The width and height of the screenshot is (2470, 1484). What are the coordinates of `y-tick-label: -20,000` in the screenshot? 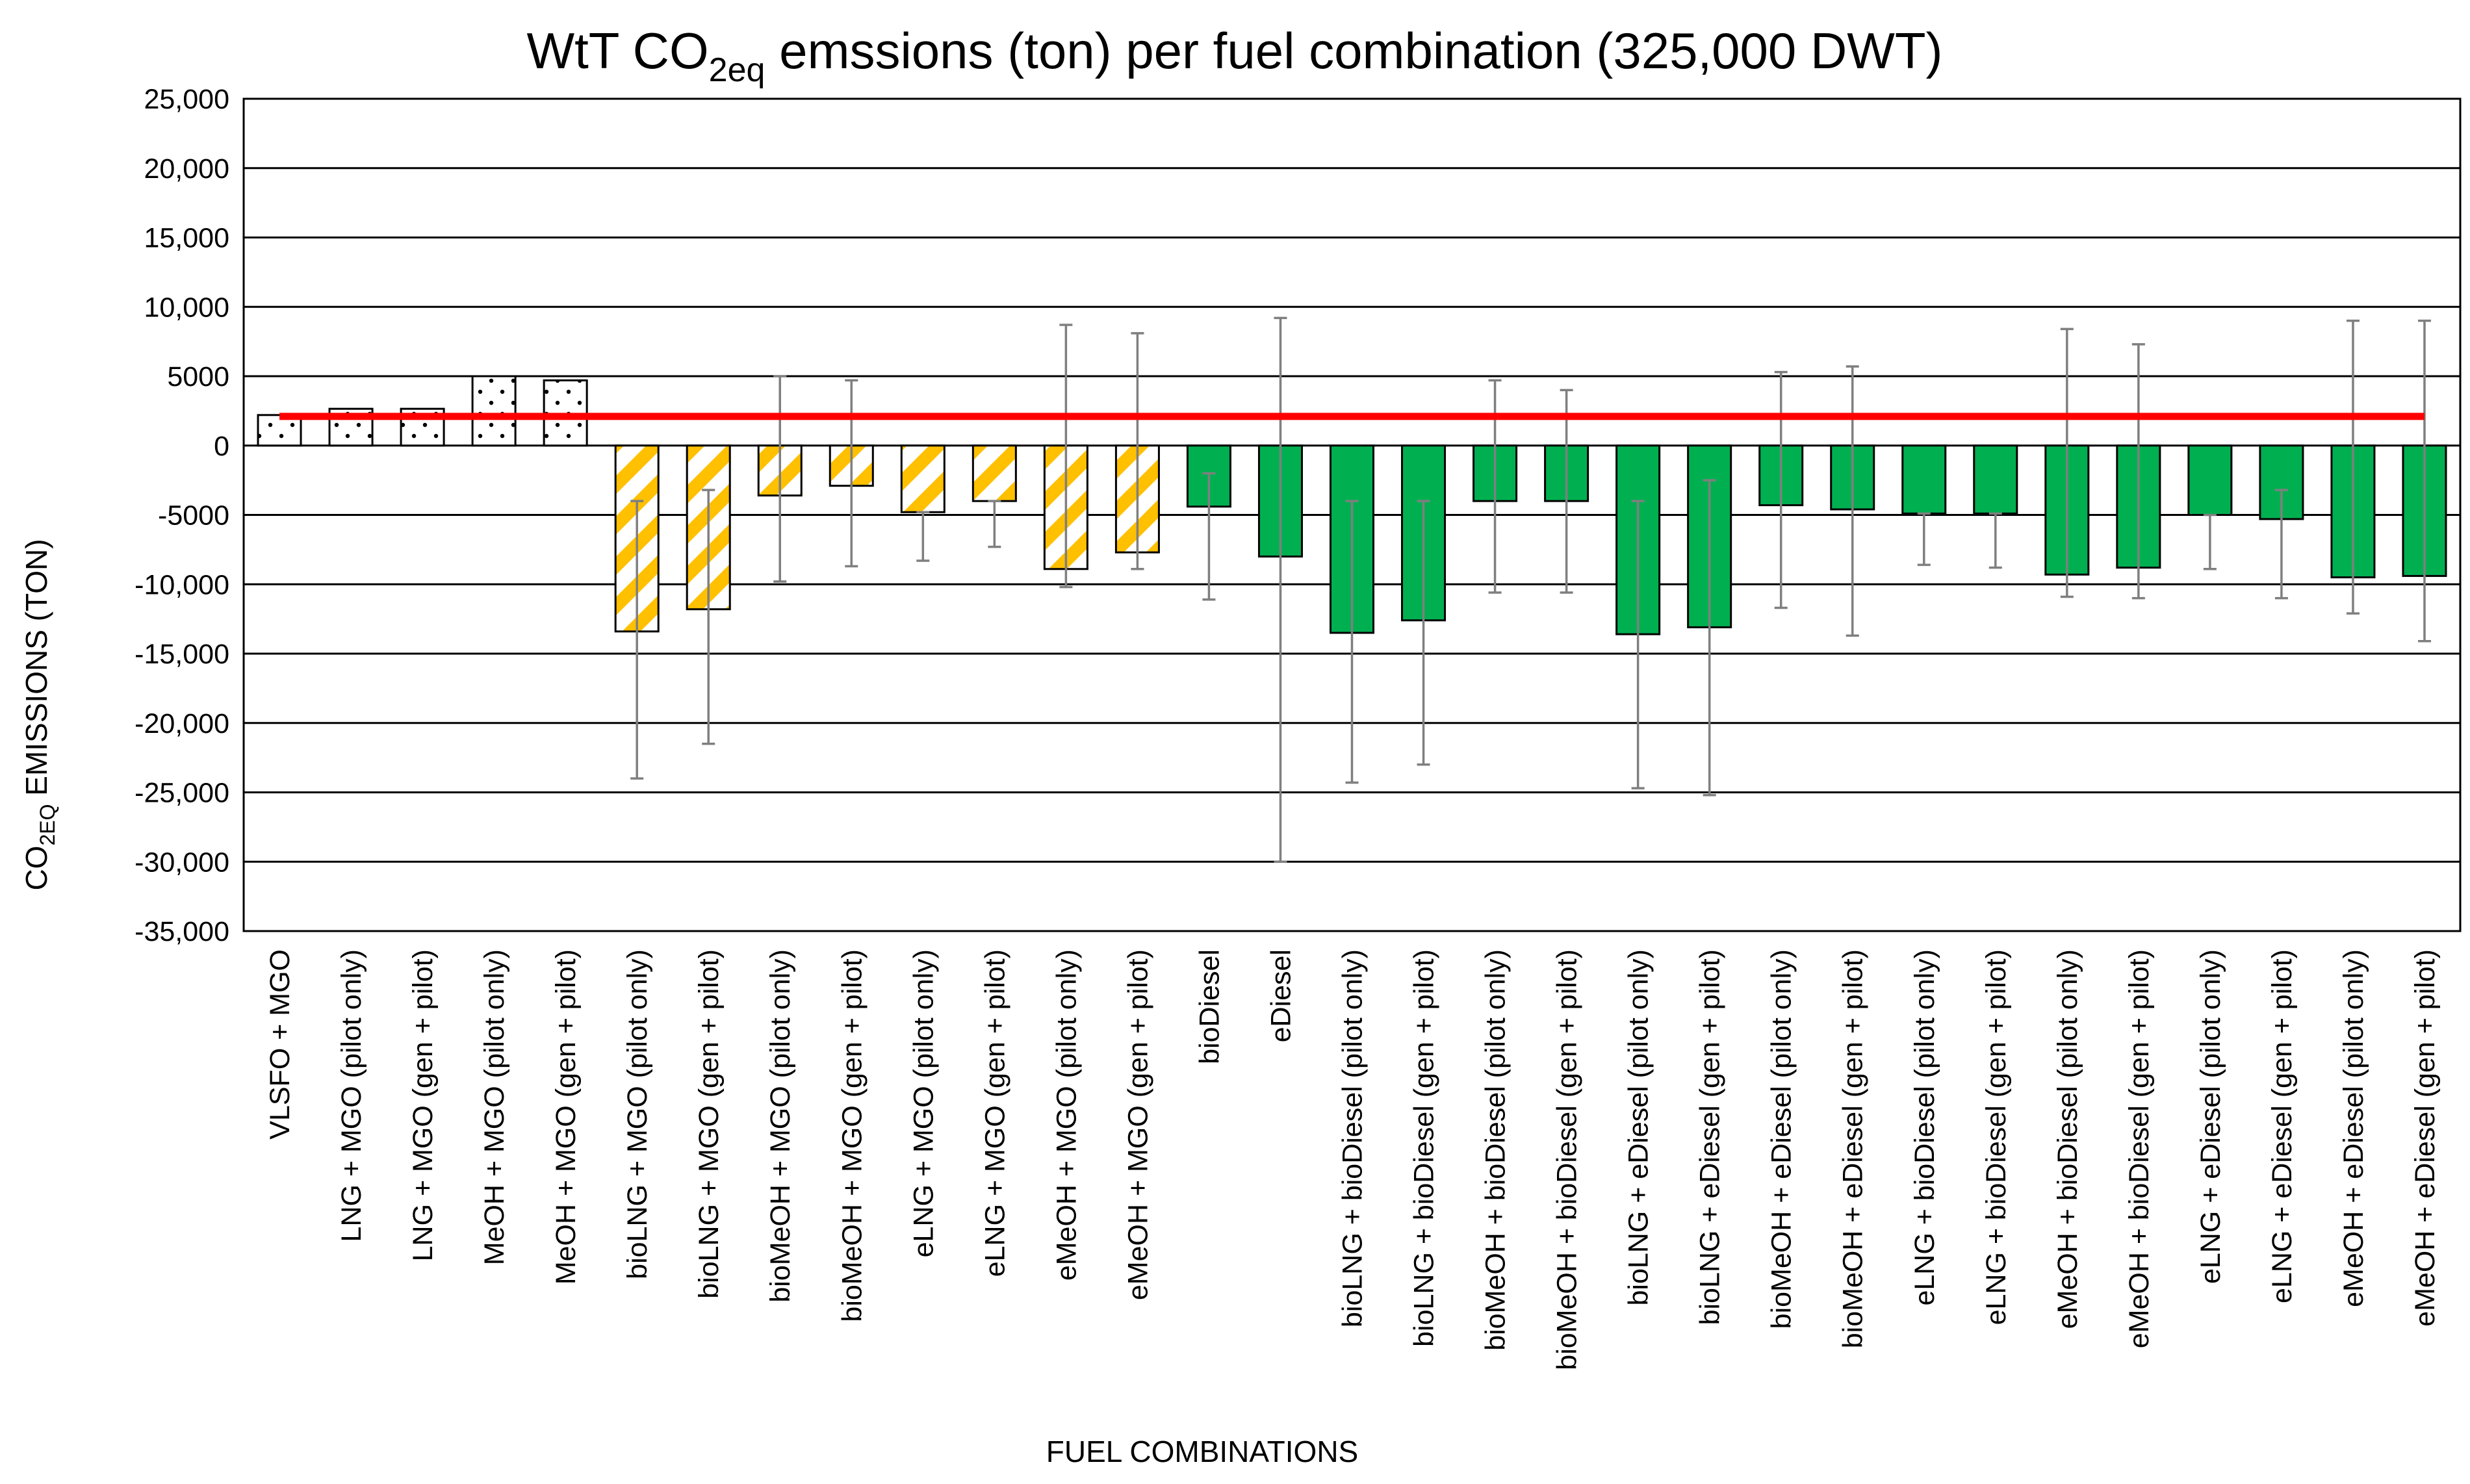 It's located at (182, 723).